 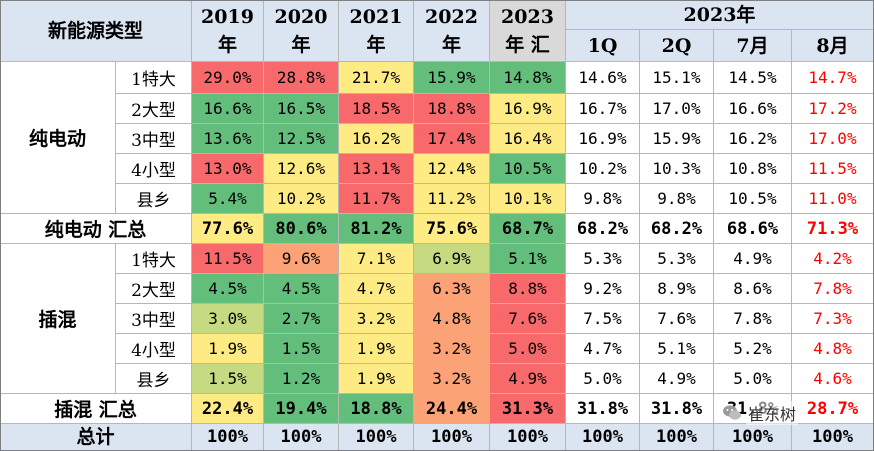 What do you see at coordinates (228, 78) in the screenshot?
I see `data-cell: 29.0%` at bounding box center [228, 78].